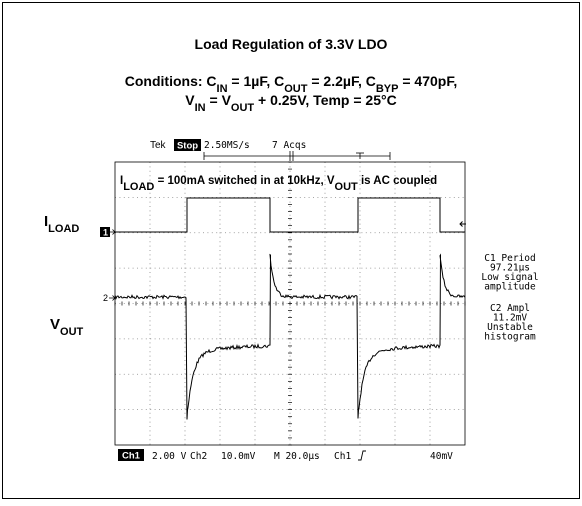 The height and width of the screenshot is (506, 582). Describe the element at coordinates (427, 81) in the screenshot. I see `text-run: = 470pF,` at that location.